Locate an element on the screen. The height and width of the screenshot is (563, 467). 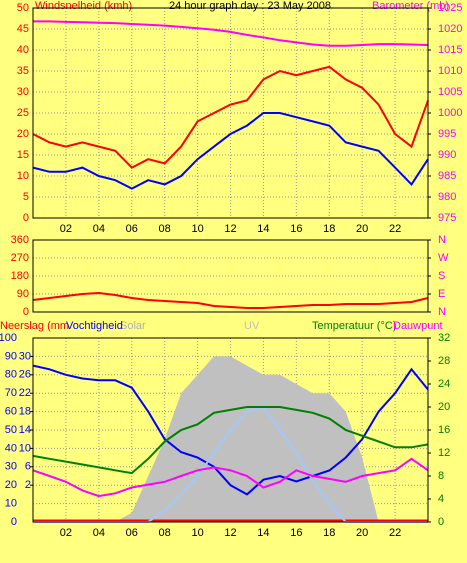
legend-solar: Solar is located at coordinates (133, 326).